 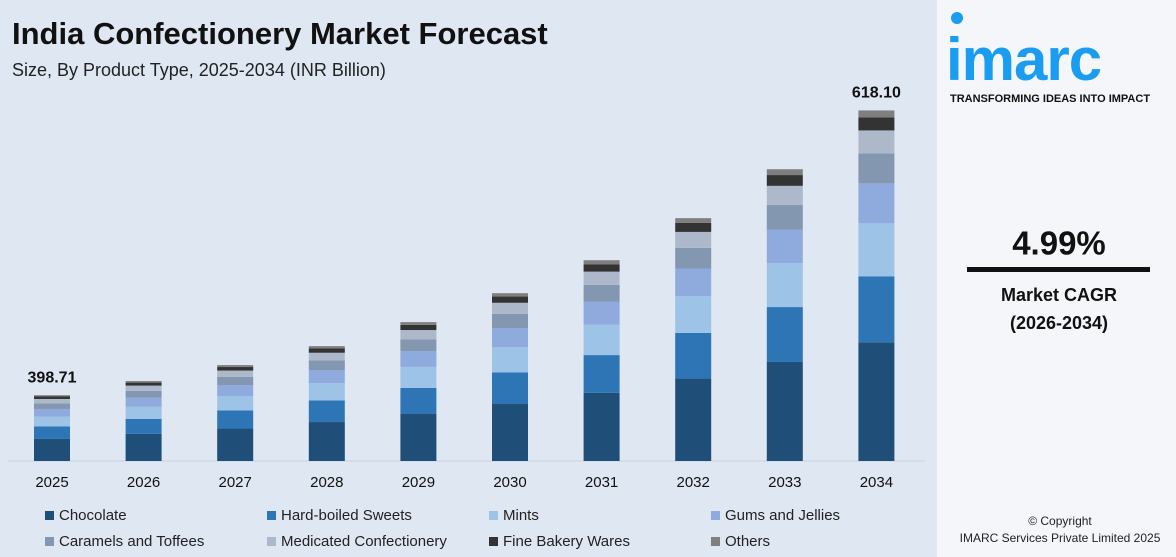 I want to click on legend-label: Fine Bakery Wares, so click(x=566, y=541).